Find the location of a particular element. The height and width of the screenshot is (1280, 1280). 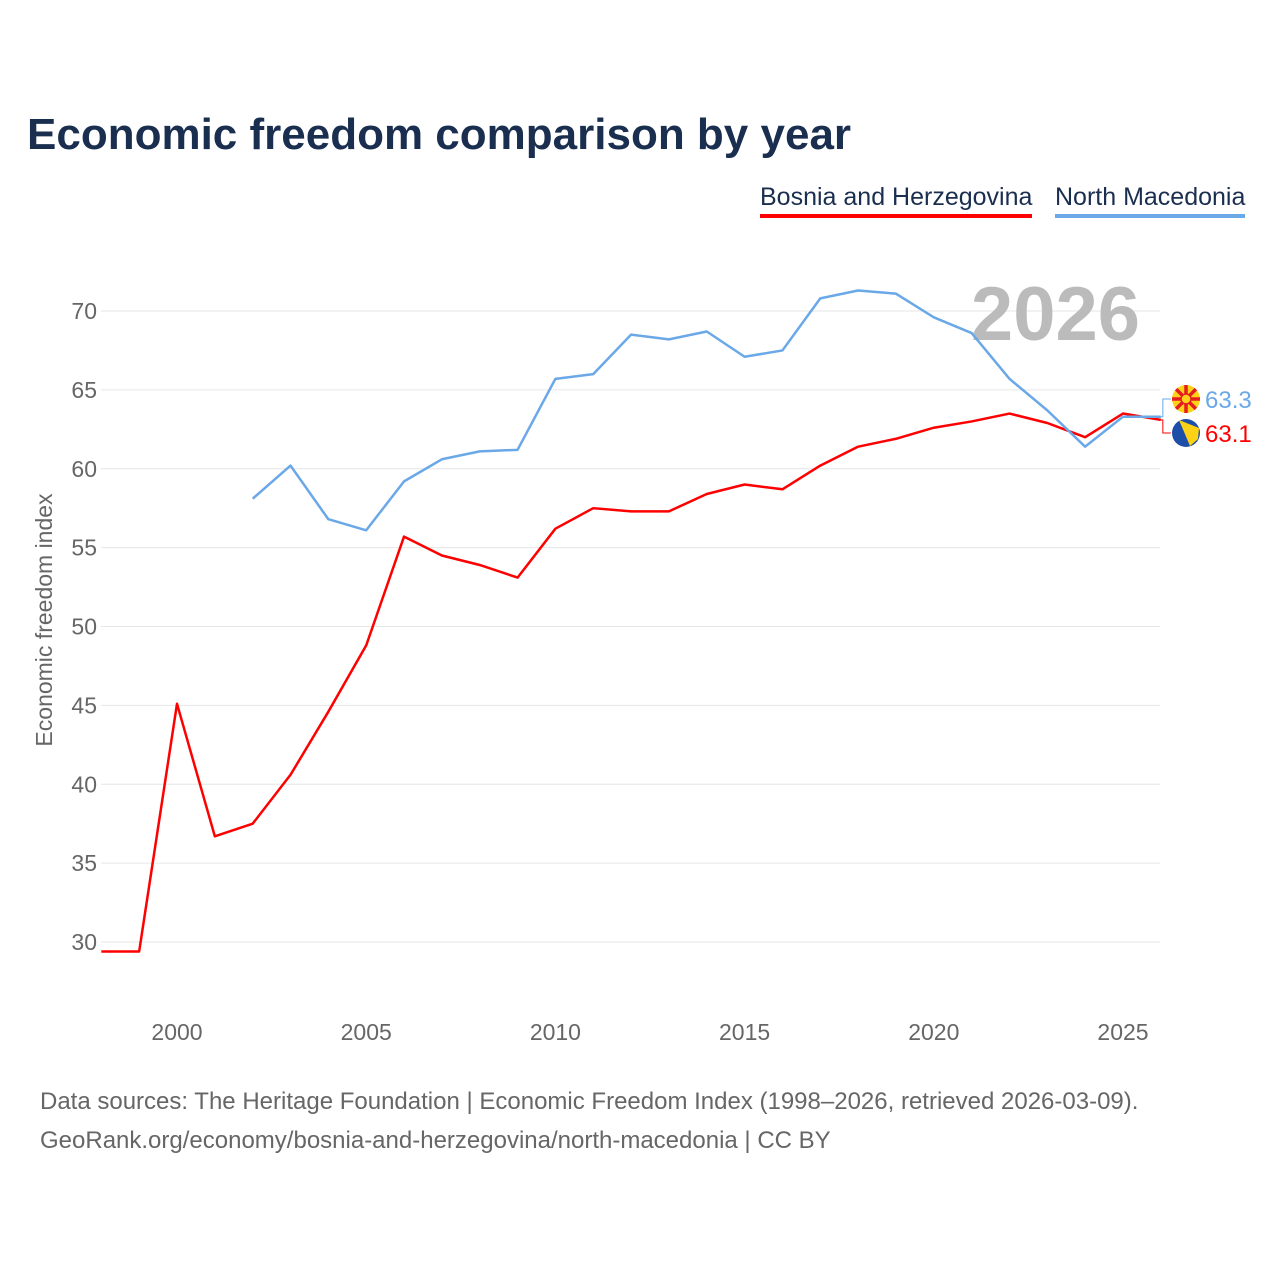

flag-sun is located at coordinates (1186, 399).